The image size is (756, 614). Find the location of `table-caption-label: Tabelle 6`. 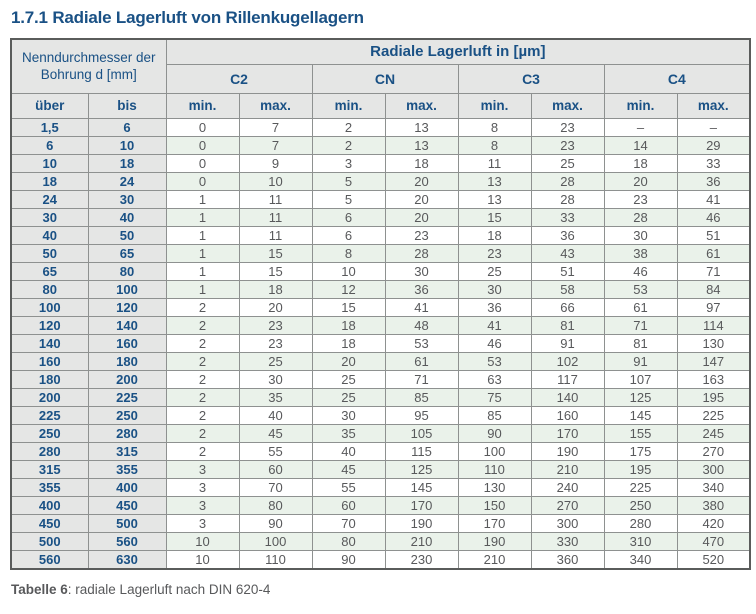

table-caption-label: Tabelle 6 is located at coordinates (39, 589).